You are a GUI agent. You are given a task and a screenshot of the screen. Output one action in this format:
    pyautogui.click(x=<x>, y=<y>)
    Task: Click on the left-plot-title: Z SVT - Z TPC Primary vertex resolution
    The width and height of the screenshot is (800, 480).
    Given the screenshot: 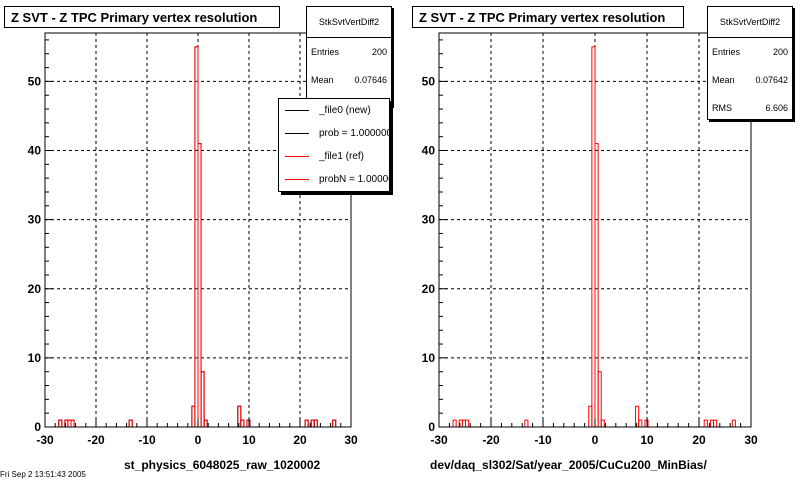 What is the action you would take?
    pyautogui.click(x=142, y=17)
    